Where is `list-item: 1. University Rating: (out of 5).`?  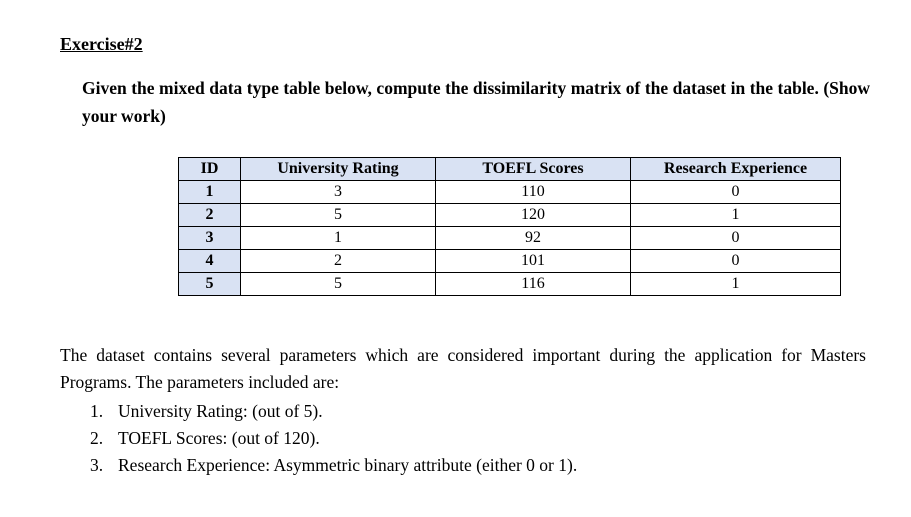
list-item: 1. University Rating: (out of 5). is located at coordinates (333, 411).